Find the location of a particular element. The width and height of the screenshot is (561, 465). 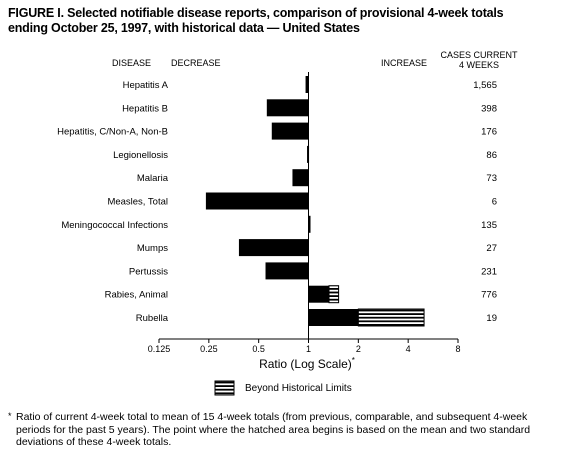

cases-value: 398 is located at coordinates (489, 108).